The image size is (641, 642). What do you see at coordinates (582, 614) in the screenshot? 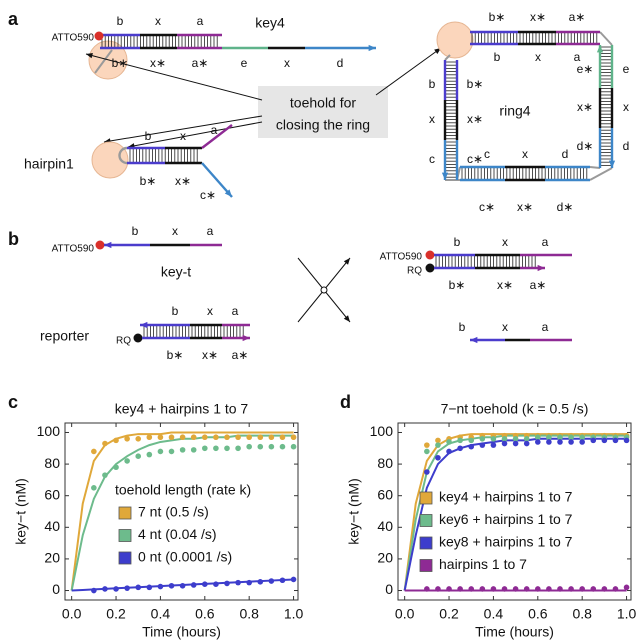
I see `x-tick-label: 0.8` at bounding box center [582, 614].